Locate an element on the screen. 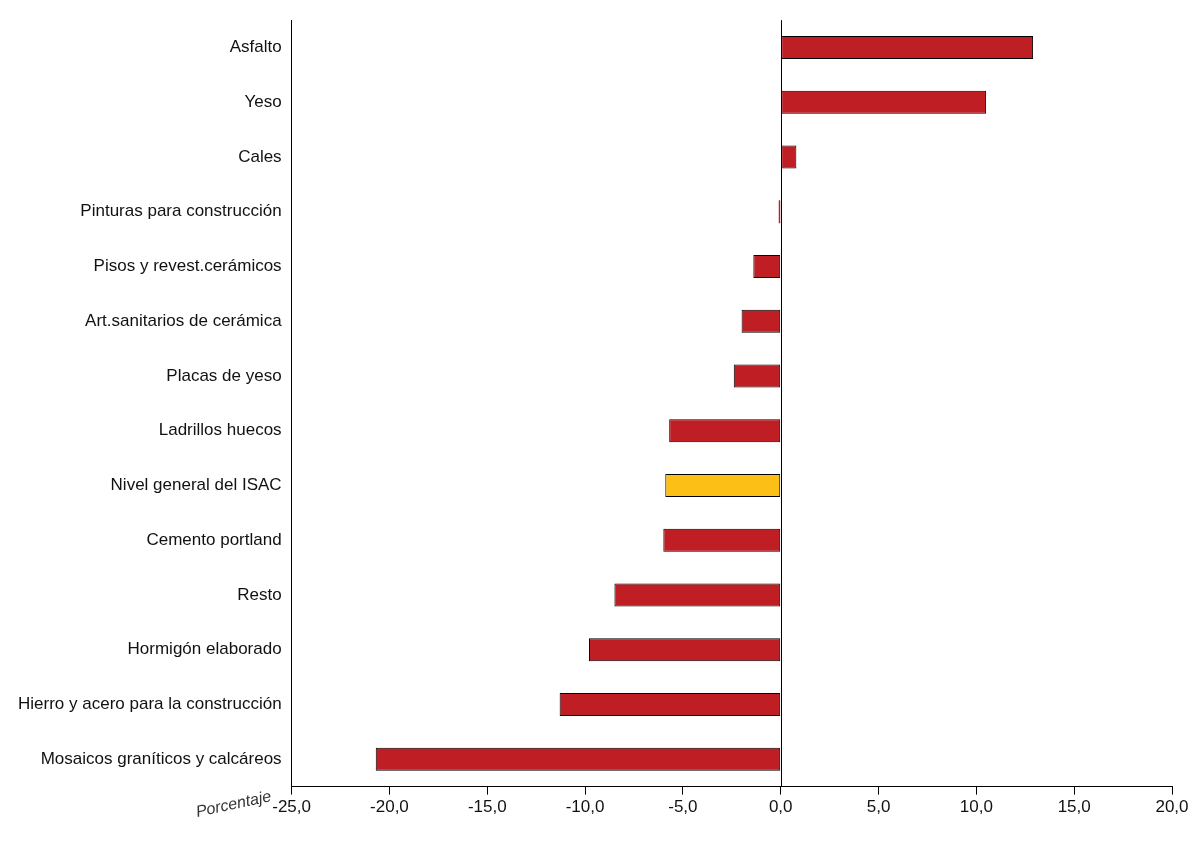 The height and width of the screenshot is (843, 1192). y-tick-label: Placas de yeso is located at coordinates (224, 375).